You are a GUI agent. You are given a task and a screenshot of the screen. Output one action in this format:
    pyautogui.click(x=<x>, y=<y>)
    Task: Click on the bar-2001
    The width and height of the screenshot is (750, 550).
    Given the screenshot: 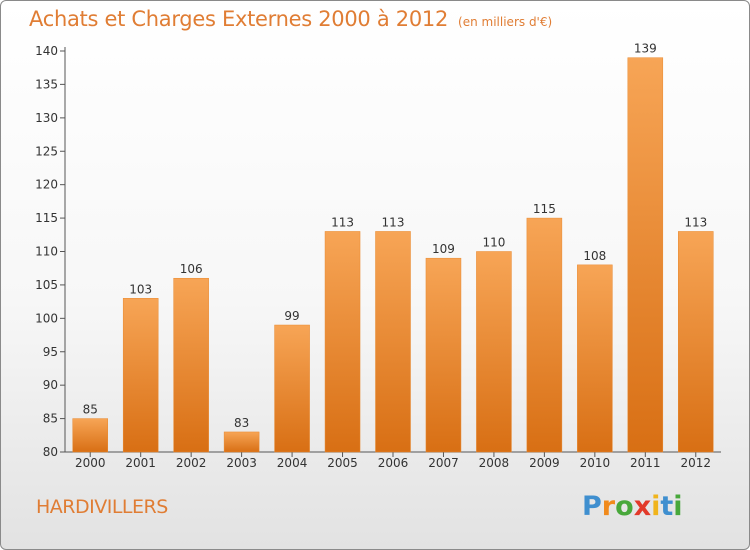 What is the action you would take?
    pyautogui.click(x=140, y=375)
    